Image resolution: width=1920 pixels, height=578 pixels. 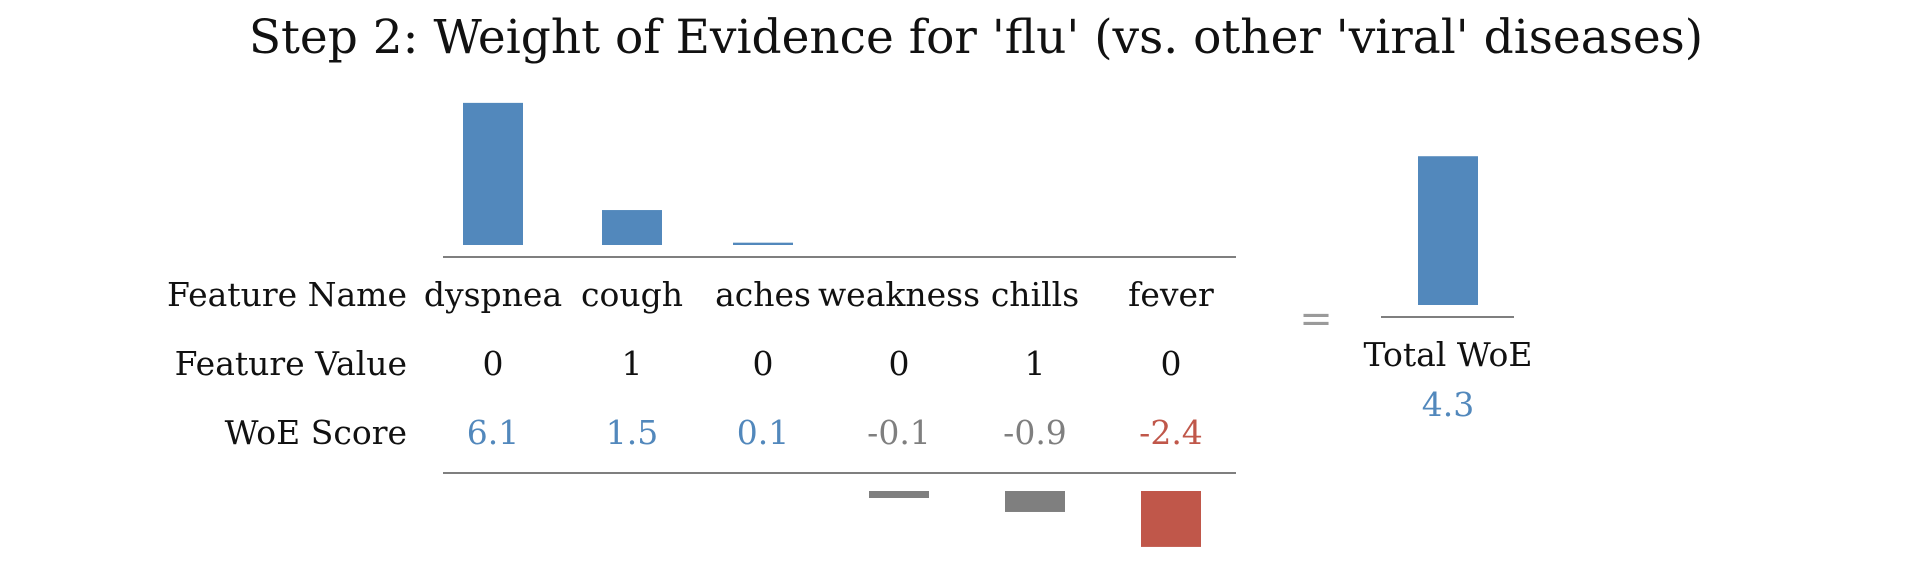 I want to click on woe-score-label: -0.1, so click(x=899, y=432).